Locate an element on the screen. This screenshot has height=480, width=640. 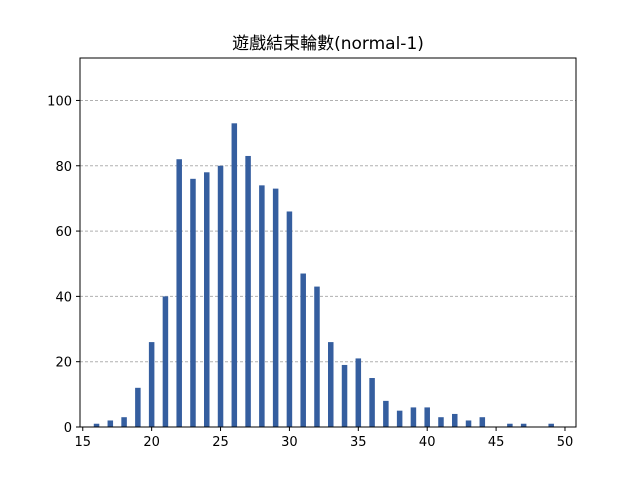
y-tick-label: 80 is located at coordinates (63, 167).